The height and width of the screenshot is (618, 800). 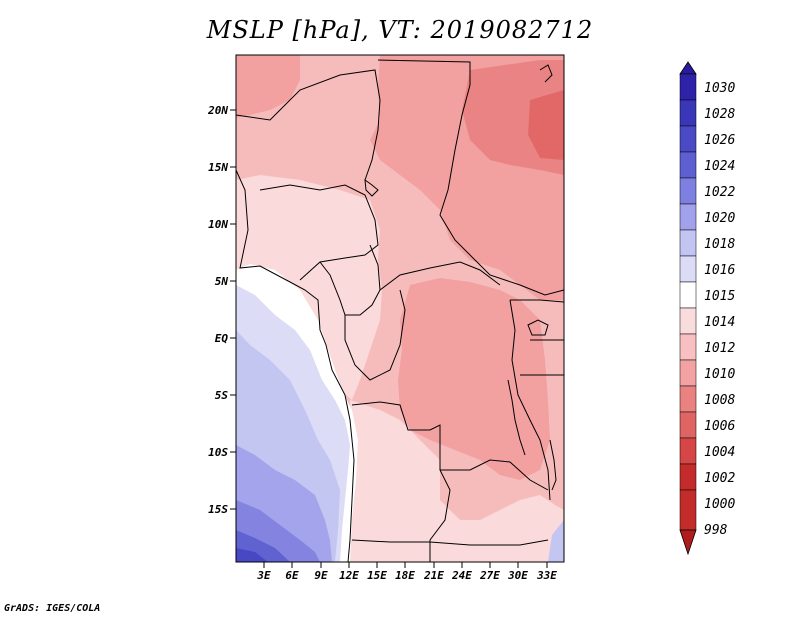 I want to click on footer-credit: GrADS: IGES/COLA, so click(x=52, y=608).